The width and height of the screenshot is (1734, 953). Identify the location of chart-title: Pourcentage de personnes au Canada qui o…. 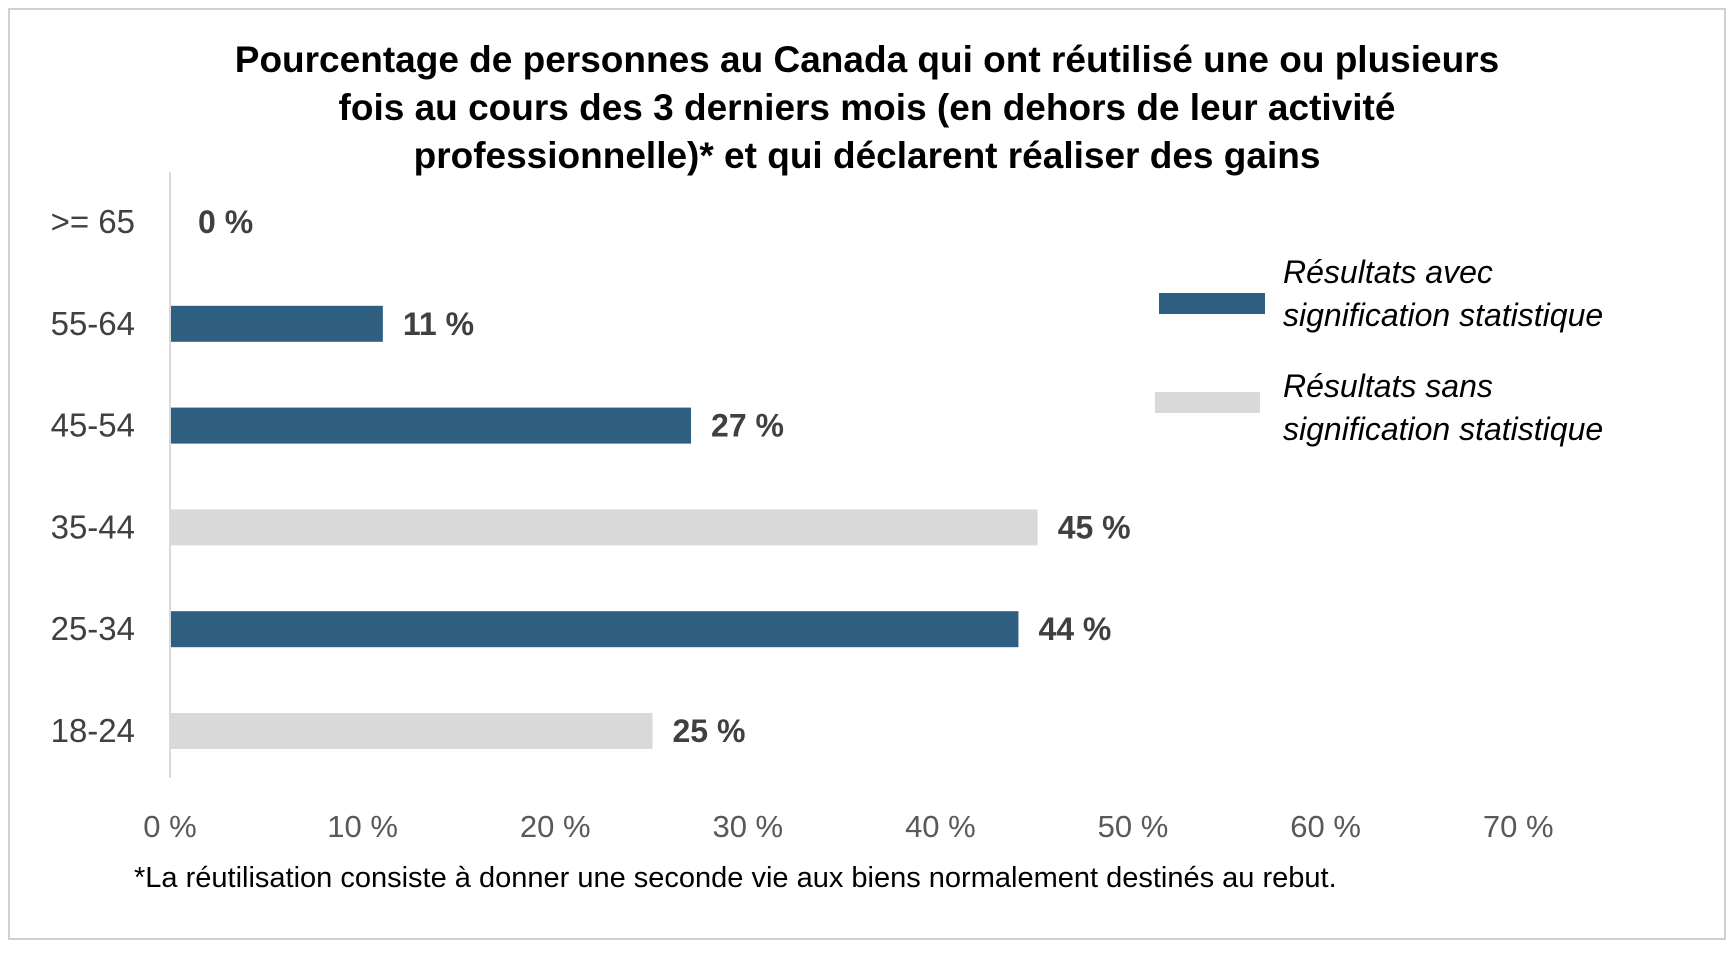
(867, 107).